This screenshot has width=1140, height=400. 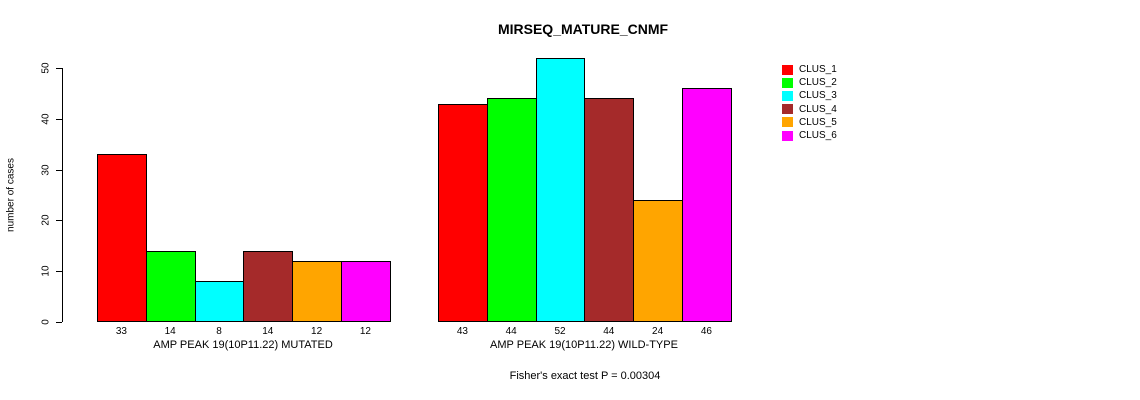 What do you see at coordinates (46, 68) in the screenshot?
I see `y-tick-label: 50` at bounding box center [46, 68].